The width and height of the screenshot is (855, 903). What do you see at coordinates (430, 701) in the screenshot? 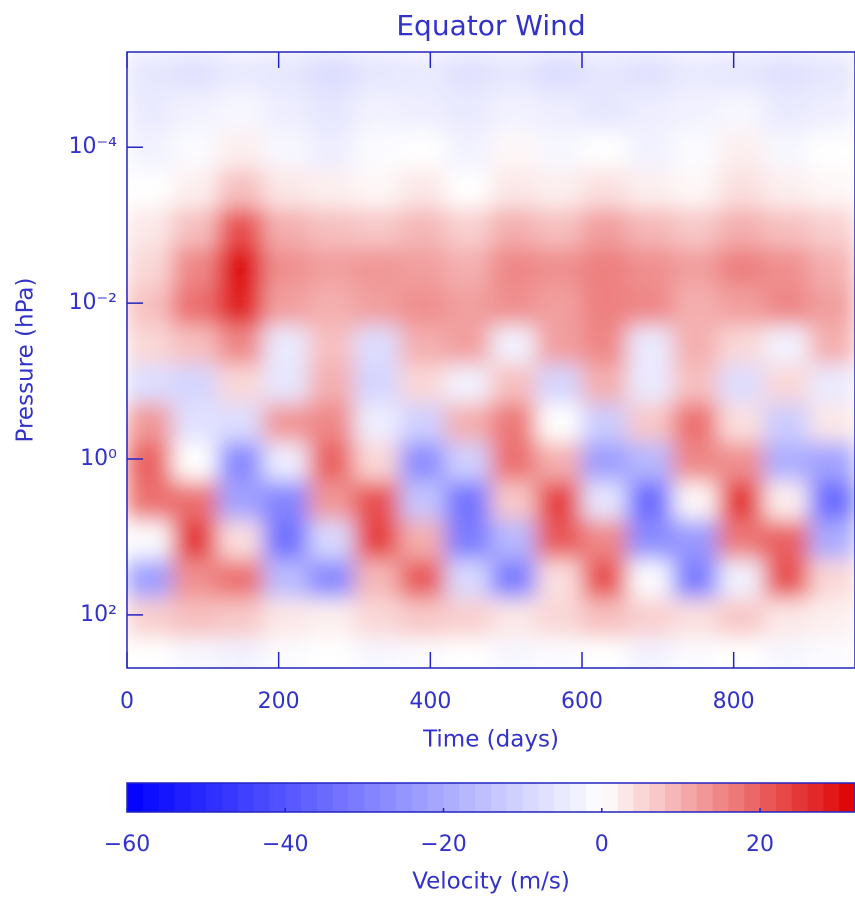
I see `x-tick-label: 400` at bounding box center [430, 701].